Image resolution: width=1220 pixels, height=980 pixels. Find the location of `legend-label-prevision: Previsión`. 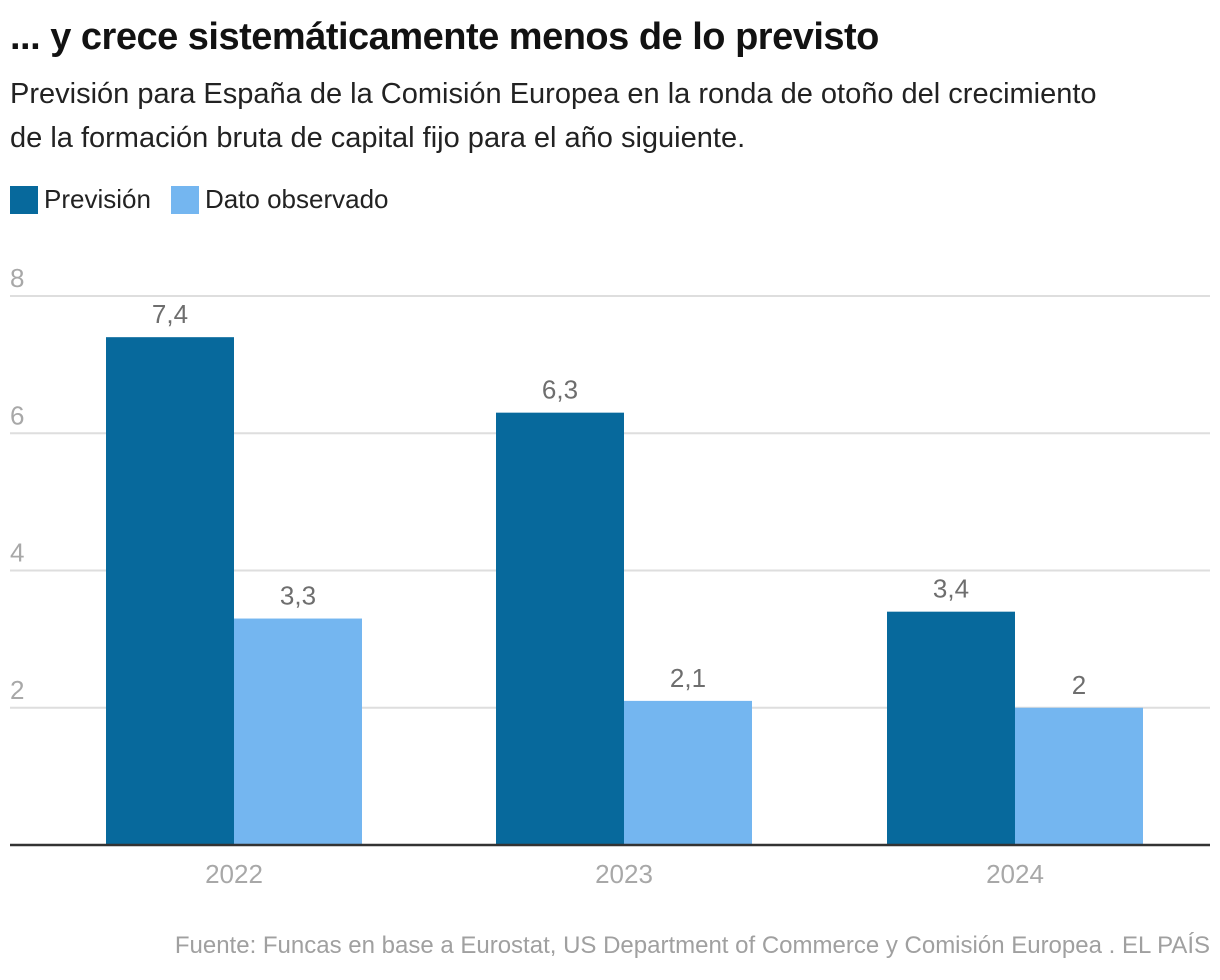

legend-label-prevision: Previsión is located at coordinates (97, 199).